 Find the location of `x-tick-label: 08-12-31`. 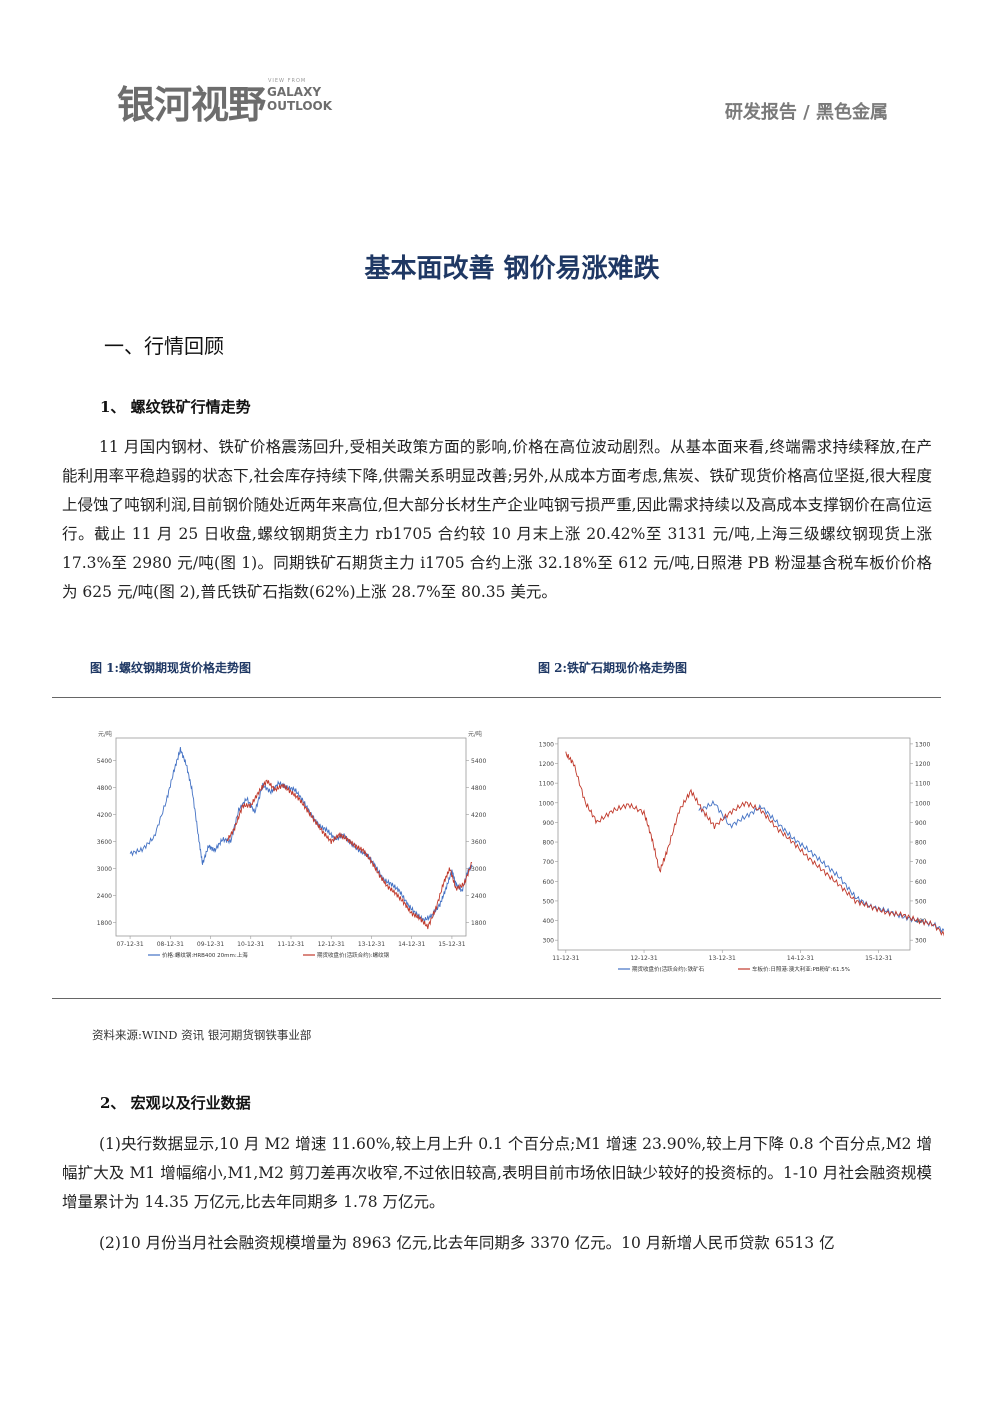

x-tick-label: 08-12-31 is located at coordinates (170, 944).